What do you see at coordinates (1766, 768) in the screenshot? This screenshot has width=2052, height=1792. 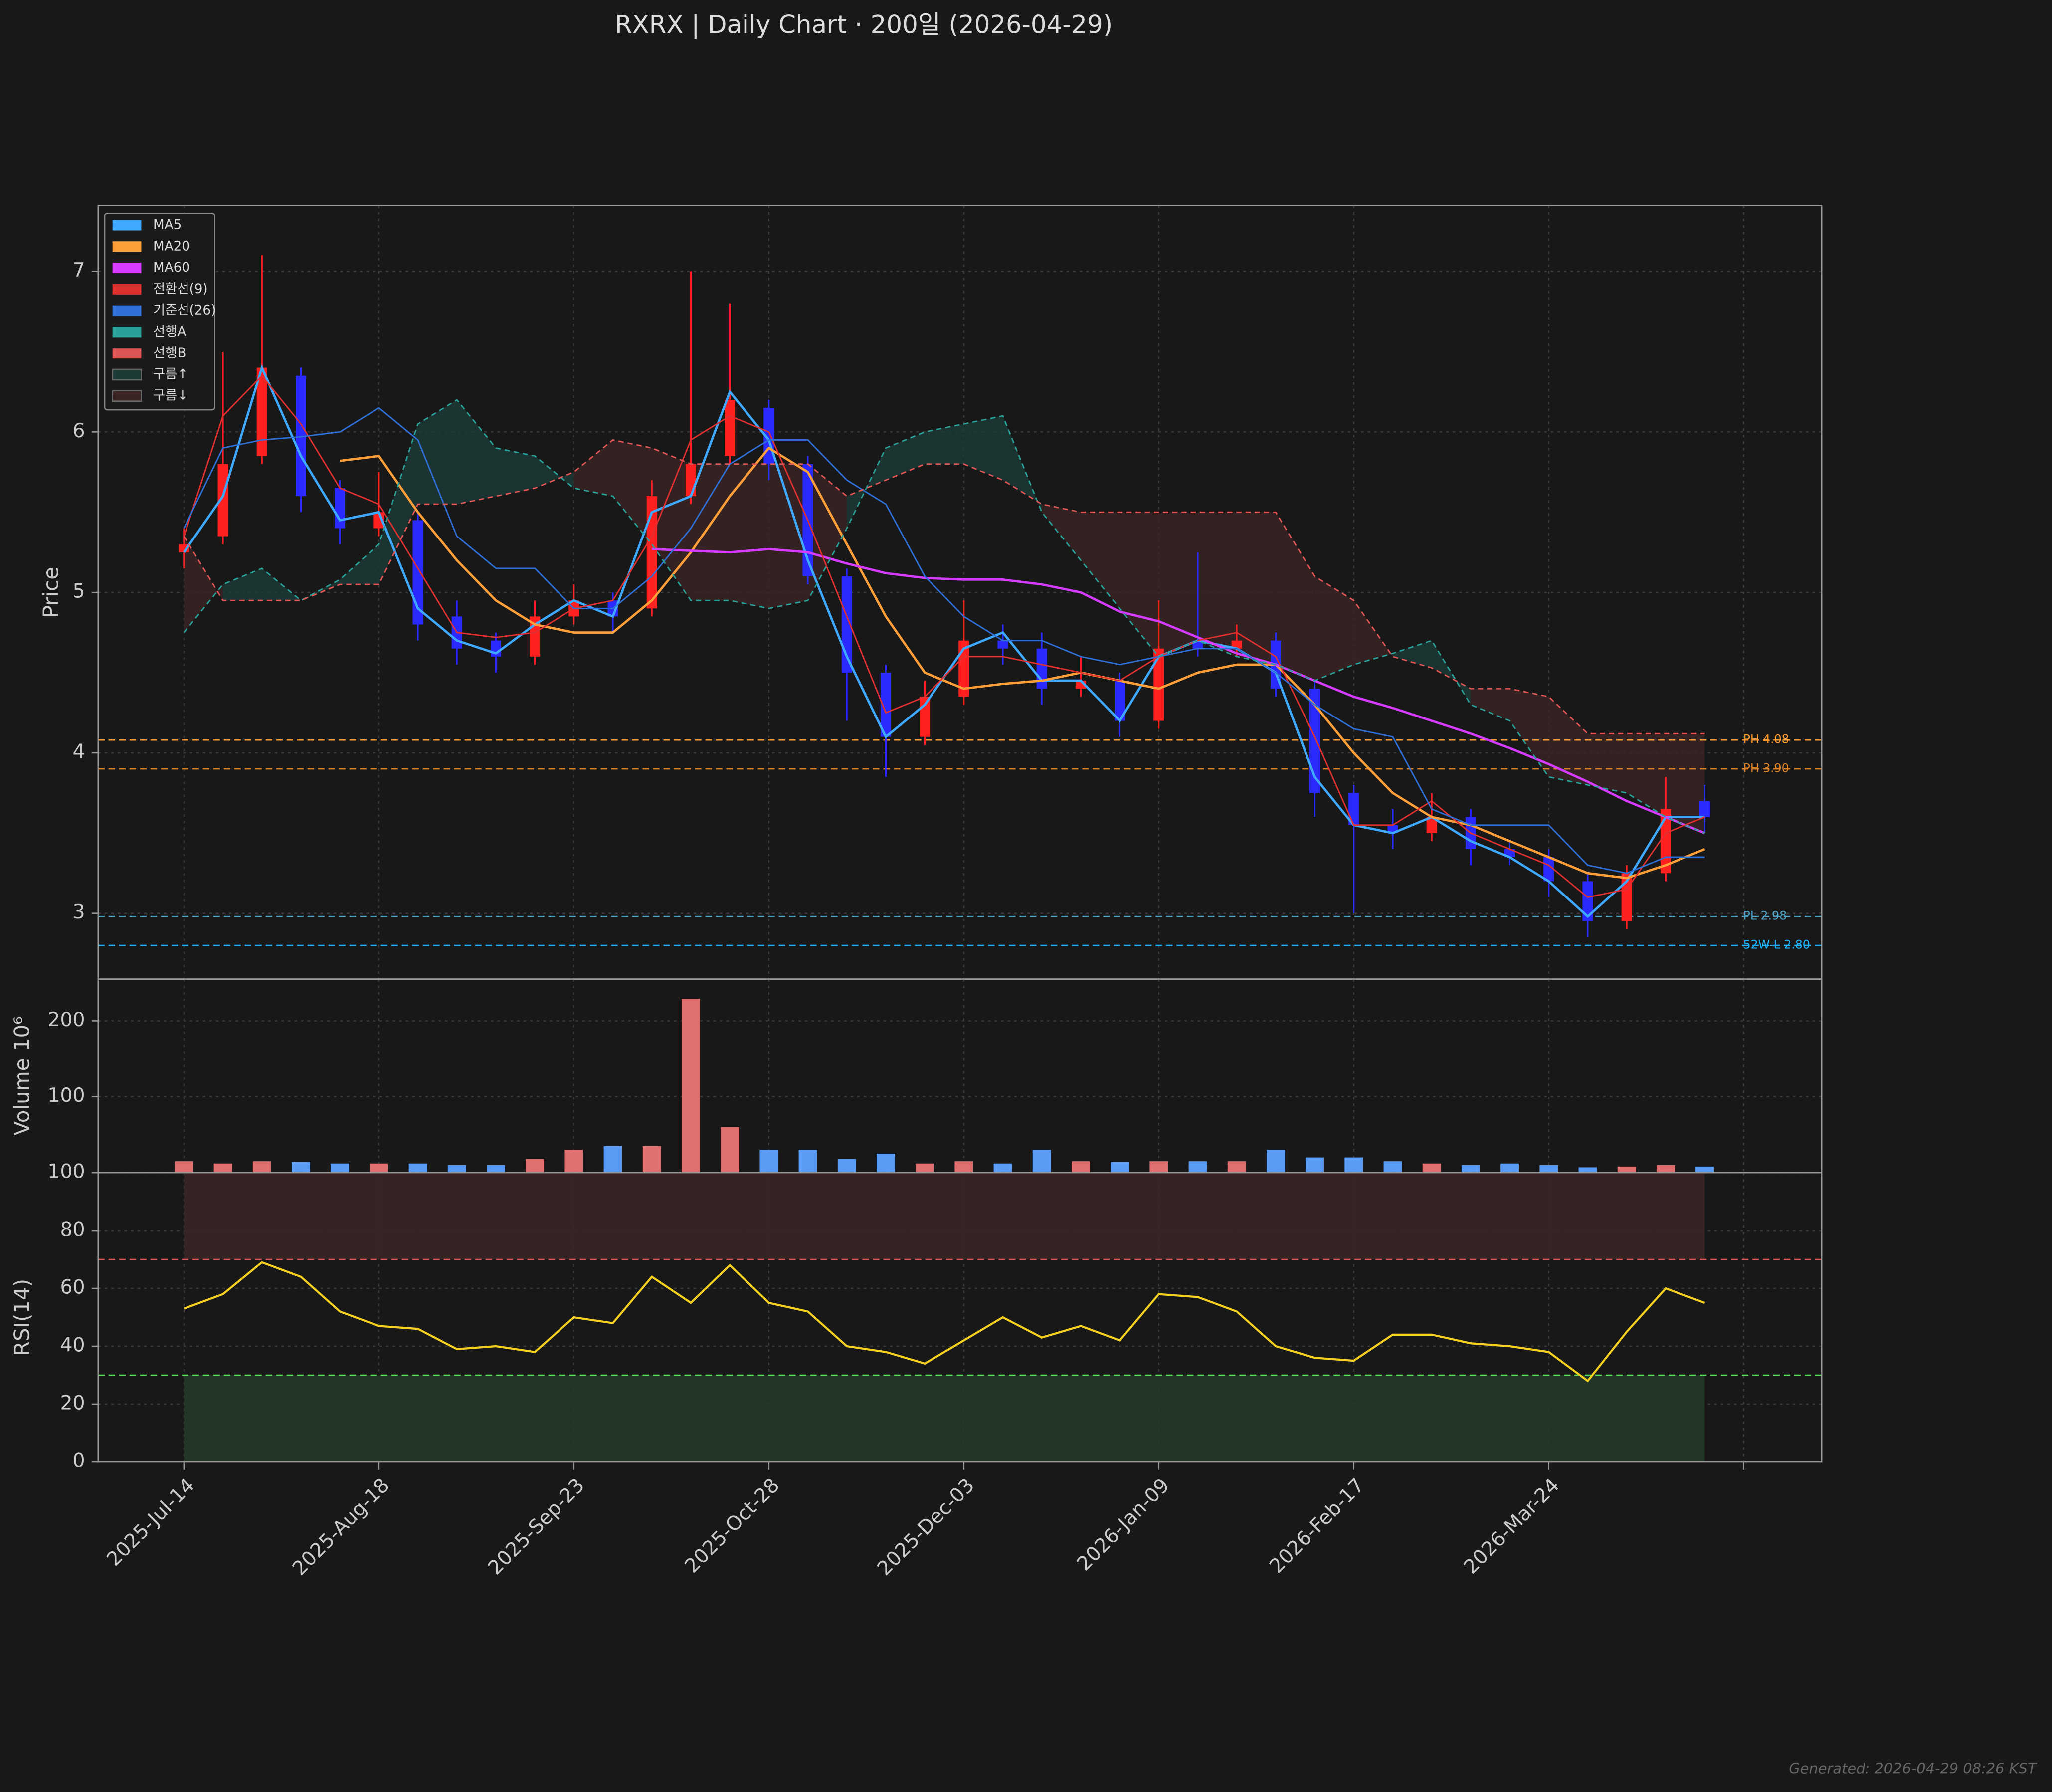 I see `reference-label: PH 3.90` at bounding box center [1766, 768].